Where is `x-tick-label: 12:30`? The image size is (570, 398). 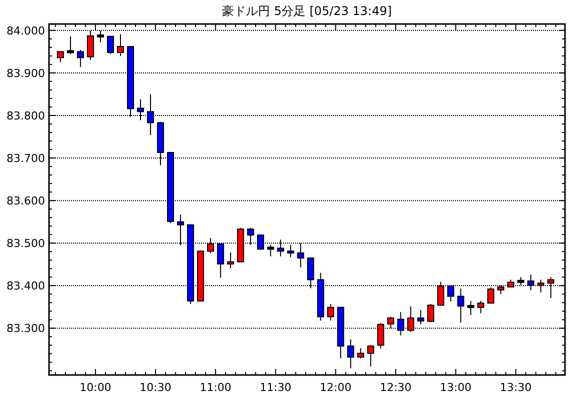 x-tick-label: 12:30 is located at coordinates (396, 387).